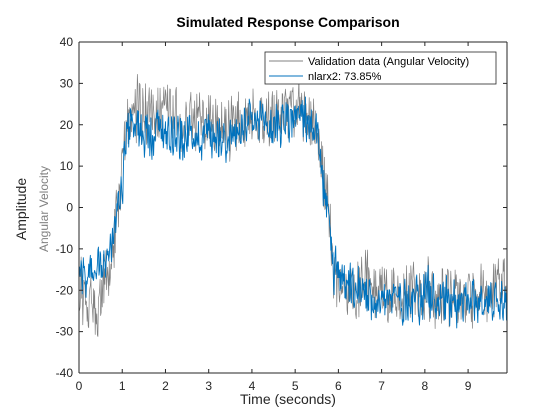 The height and width of the screenshot is (420, 560). What do you see at coordinates (287, 22) in the screenshot?
I see `chart-title: Simulated Response Comparison` at bounding box center [287, 22].